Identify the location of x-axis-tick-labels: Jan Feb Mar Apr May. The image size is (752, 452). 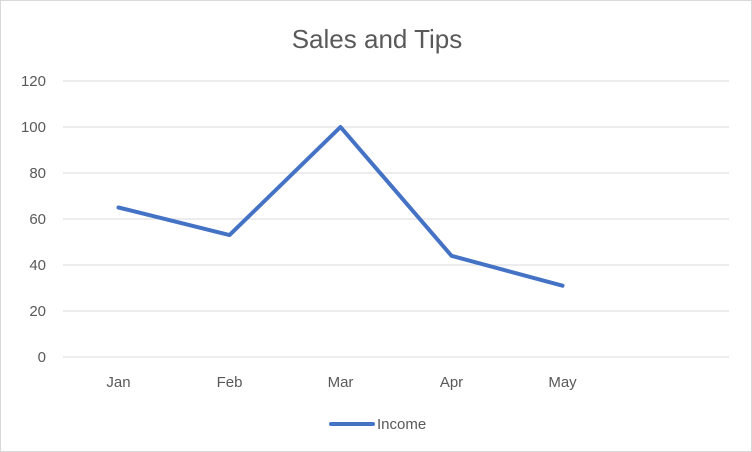
(341, 382).